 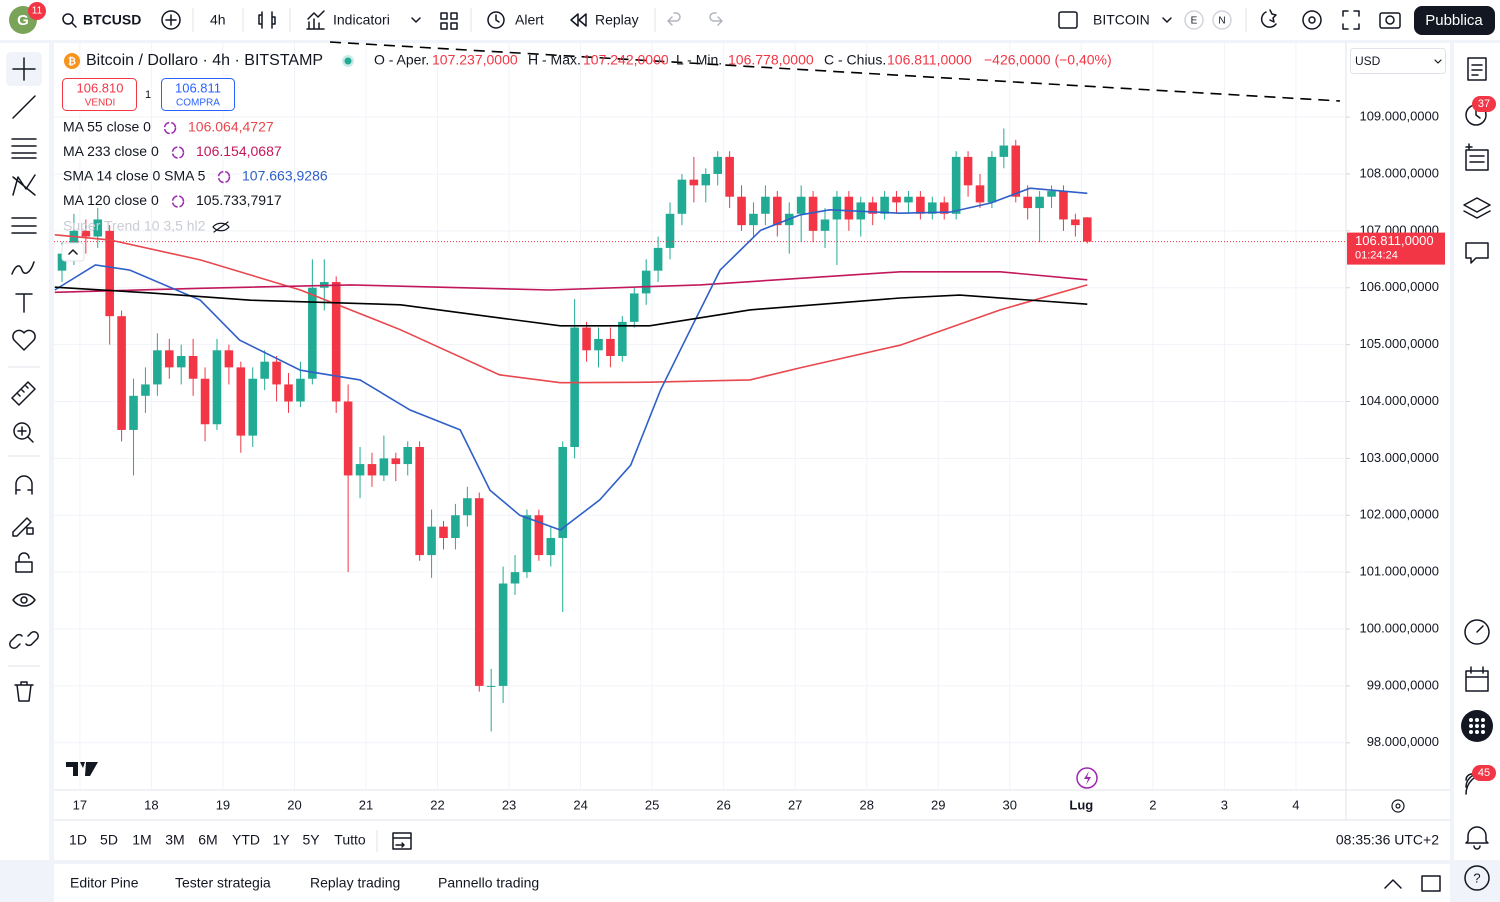 I want to click on replay-icon, so click(x=578, y=20).